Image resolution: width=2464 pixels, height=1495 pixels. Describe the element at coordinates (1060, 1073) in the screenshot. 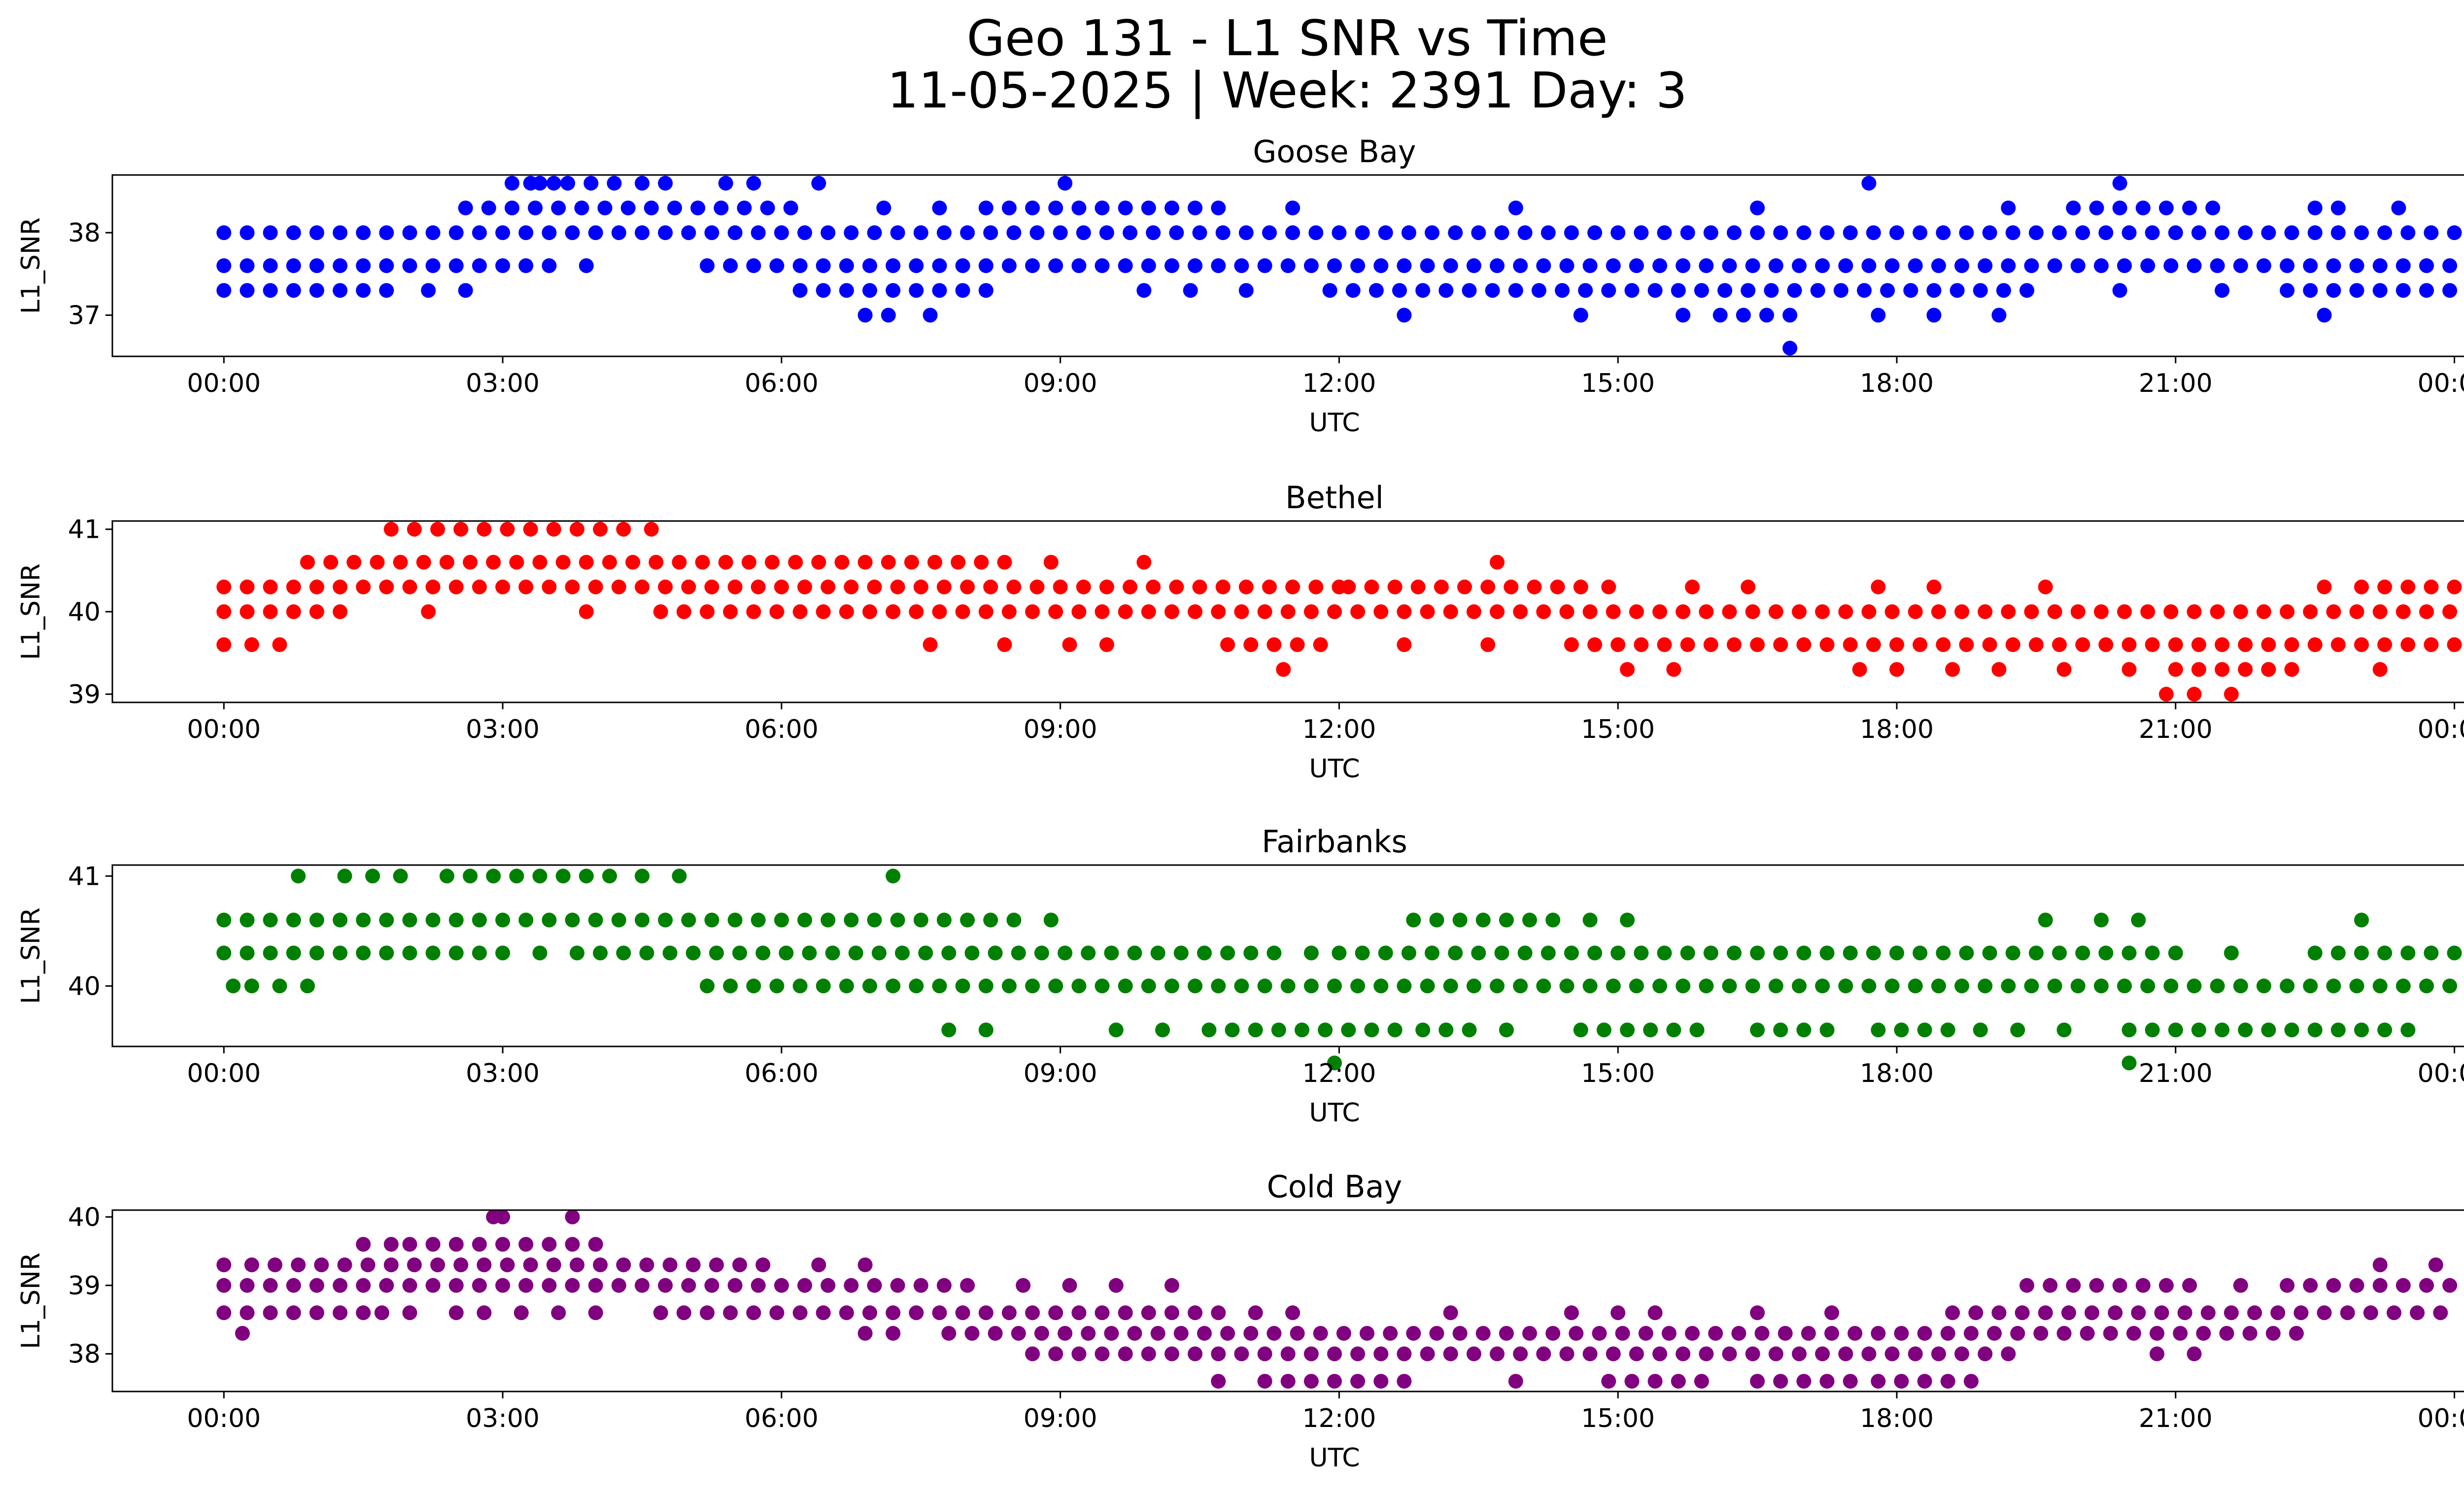

I see `x-tick-label: 09:00` at that location.